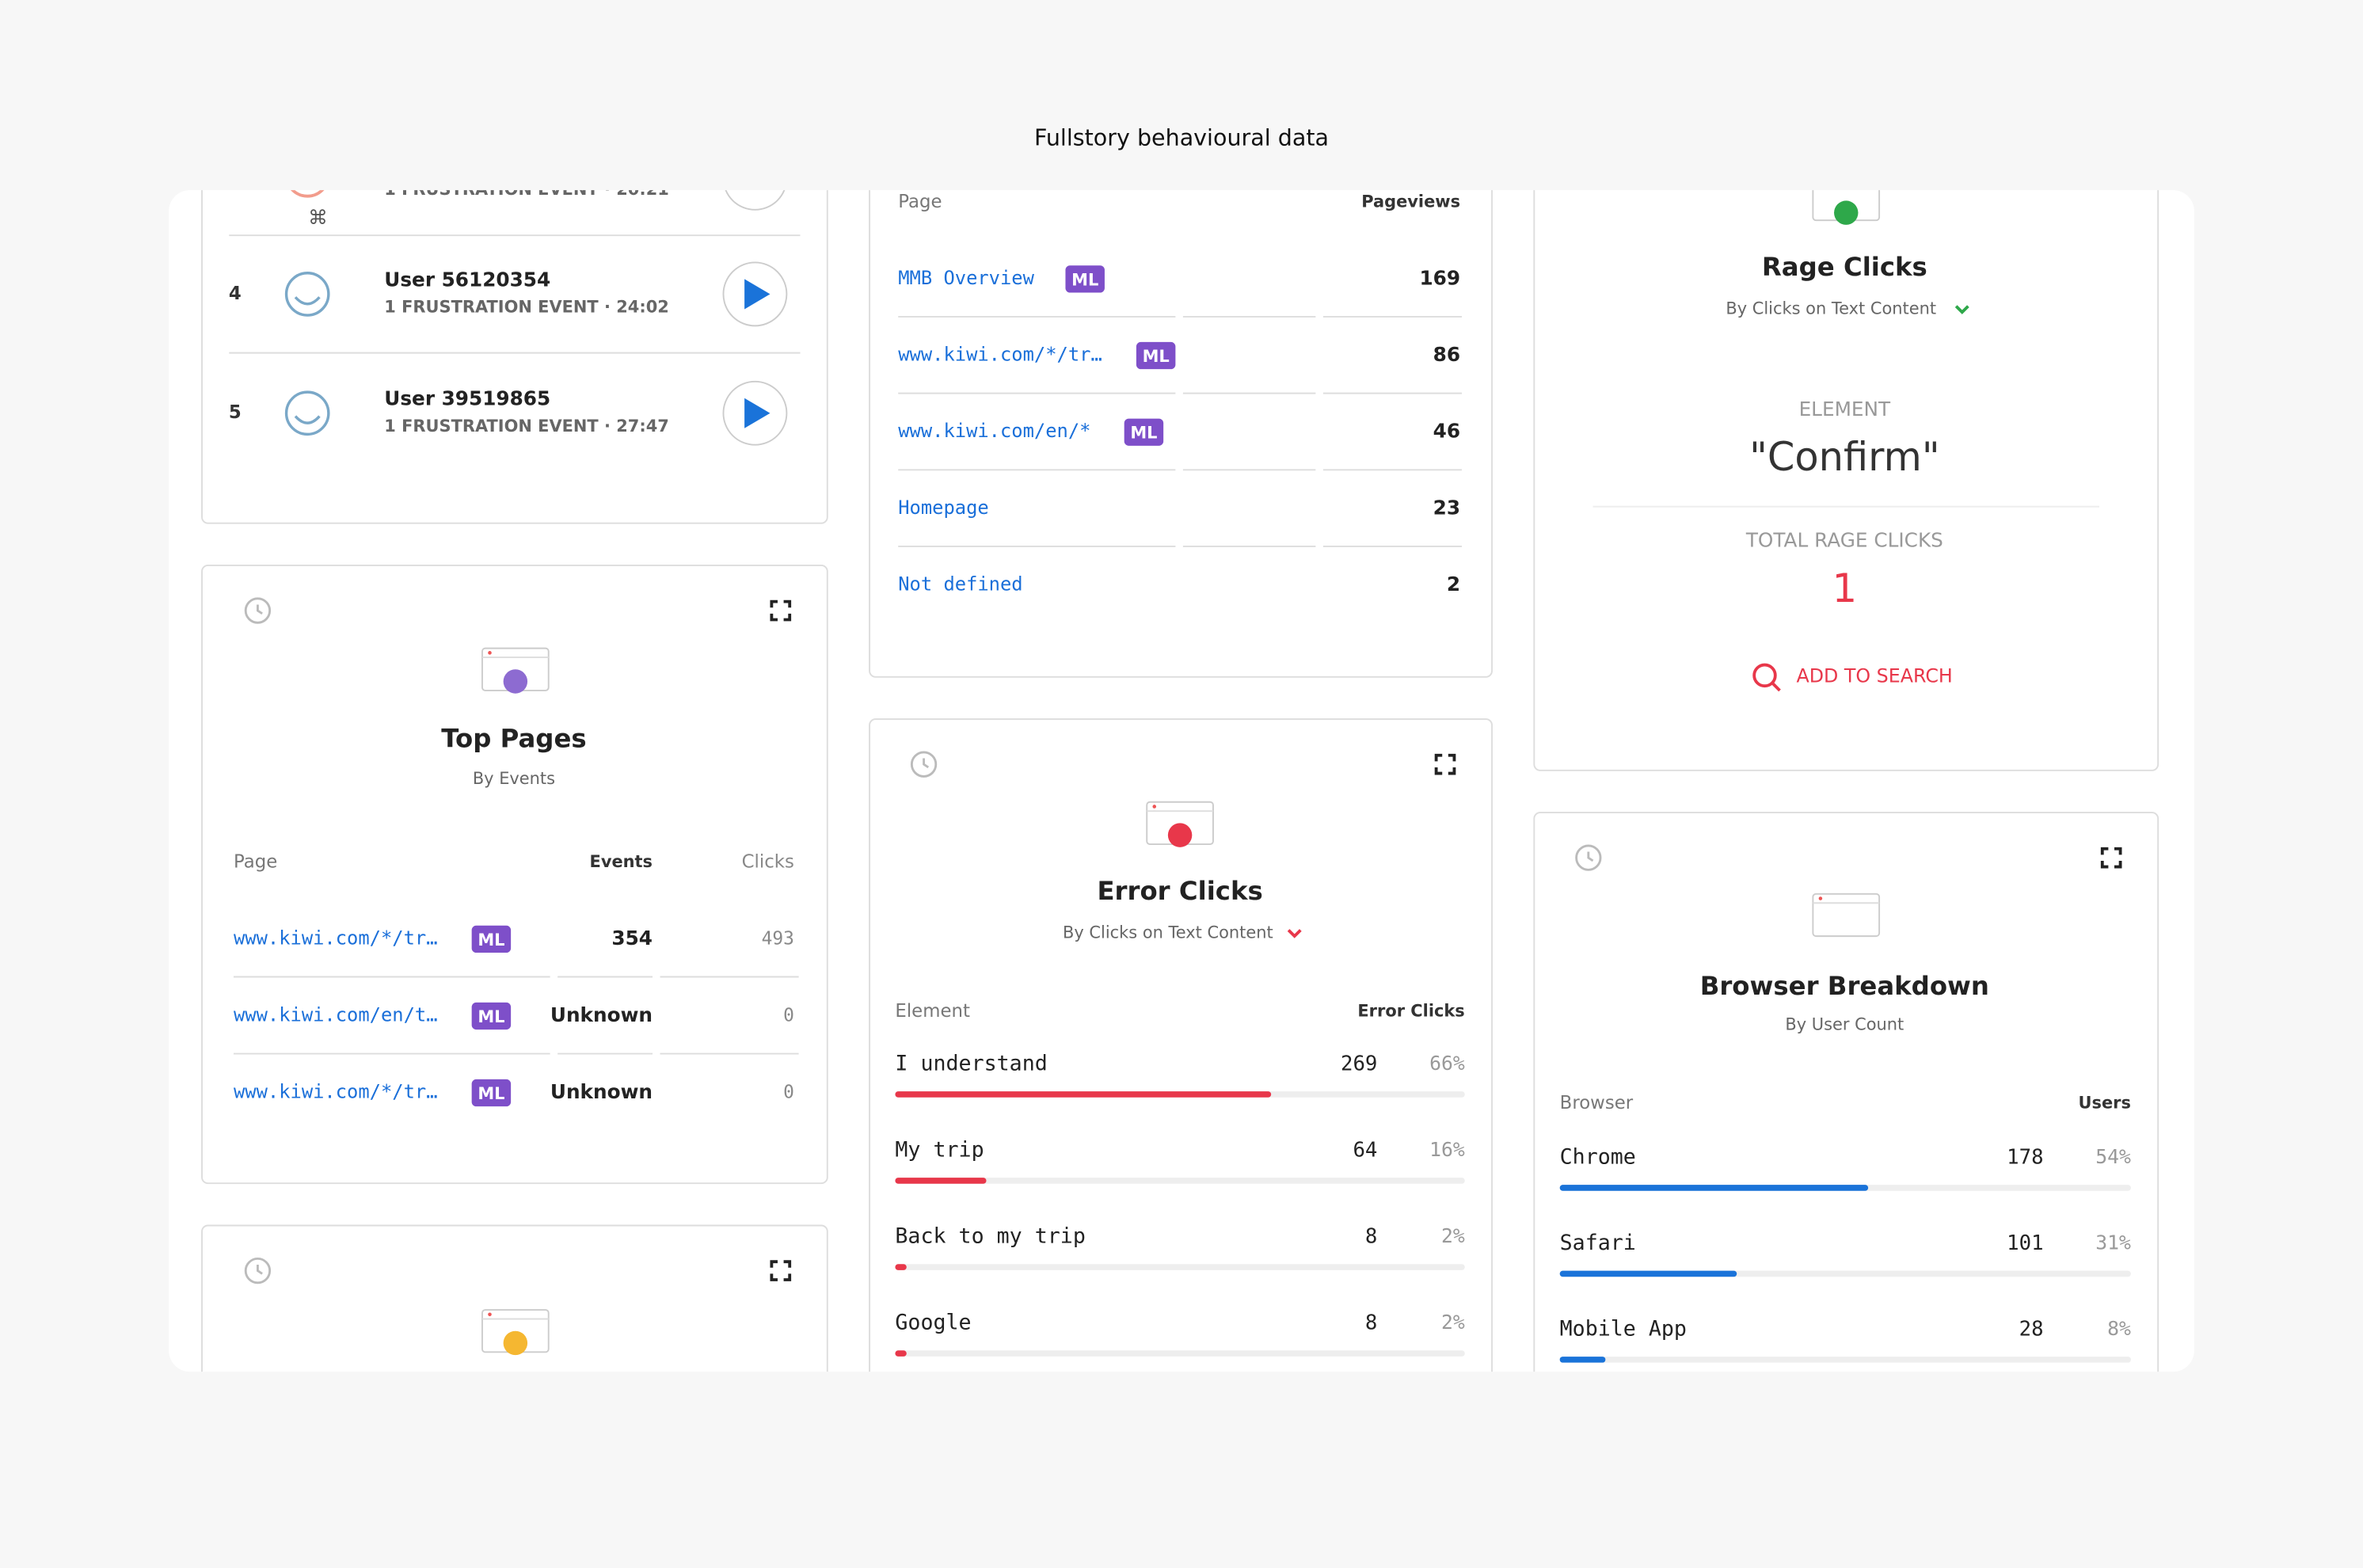 This screenshot has width=2363, height=1568. Describe the element at coordinates (1371, 1323) in the screenshot. I see `count: 8` at that location.